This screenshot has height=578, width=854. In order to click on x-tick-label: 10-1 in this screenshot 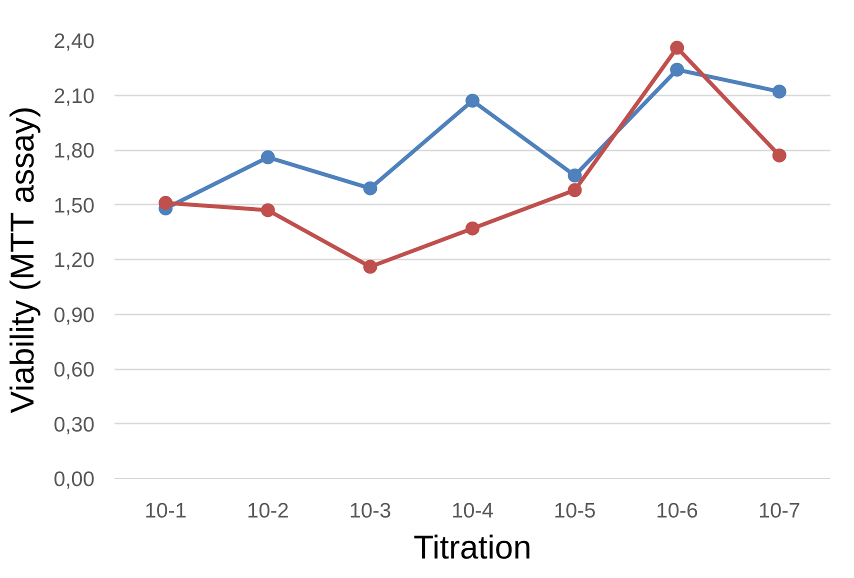, I will do `click(165, 511)`.